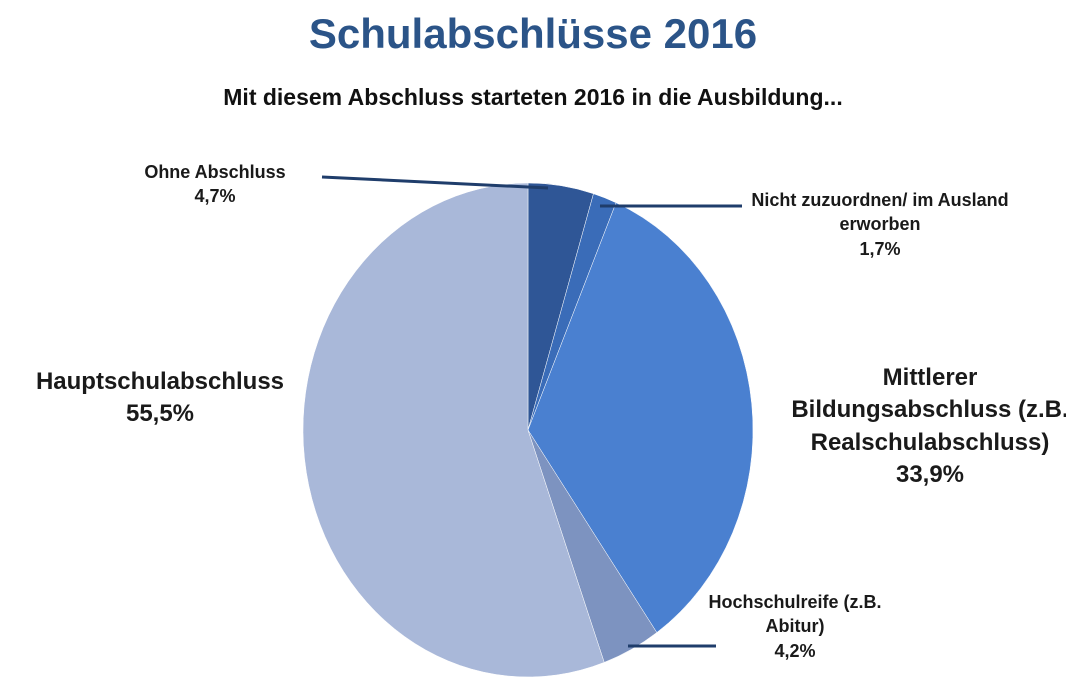  What do you see at coordinates (795, 650) in the screenshot?
I see `slice-value: 4,2%` at bounding box center [795, 650].